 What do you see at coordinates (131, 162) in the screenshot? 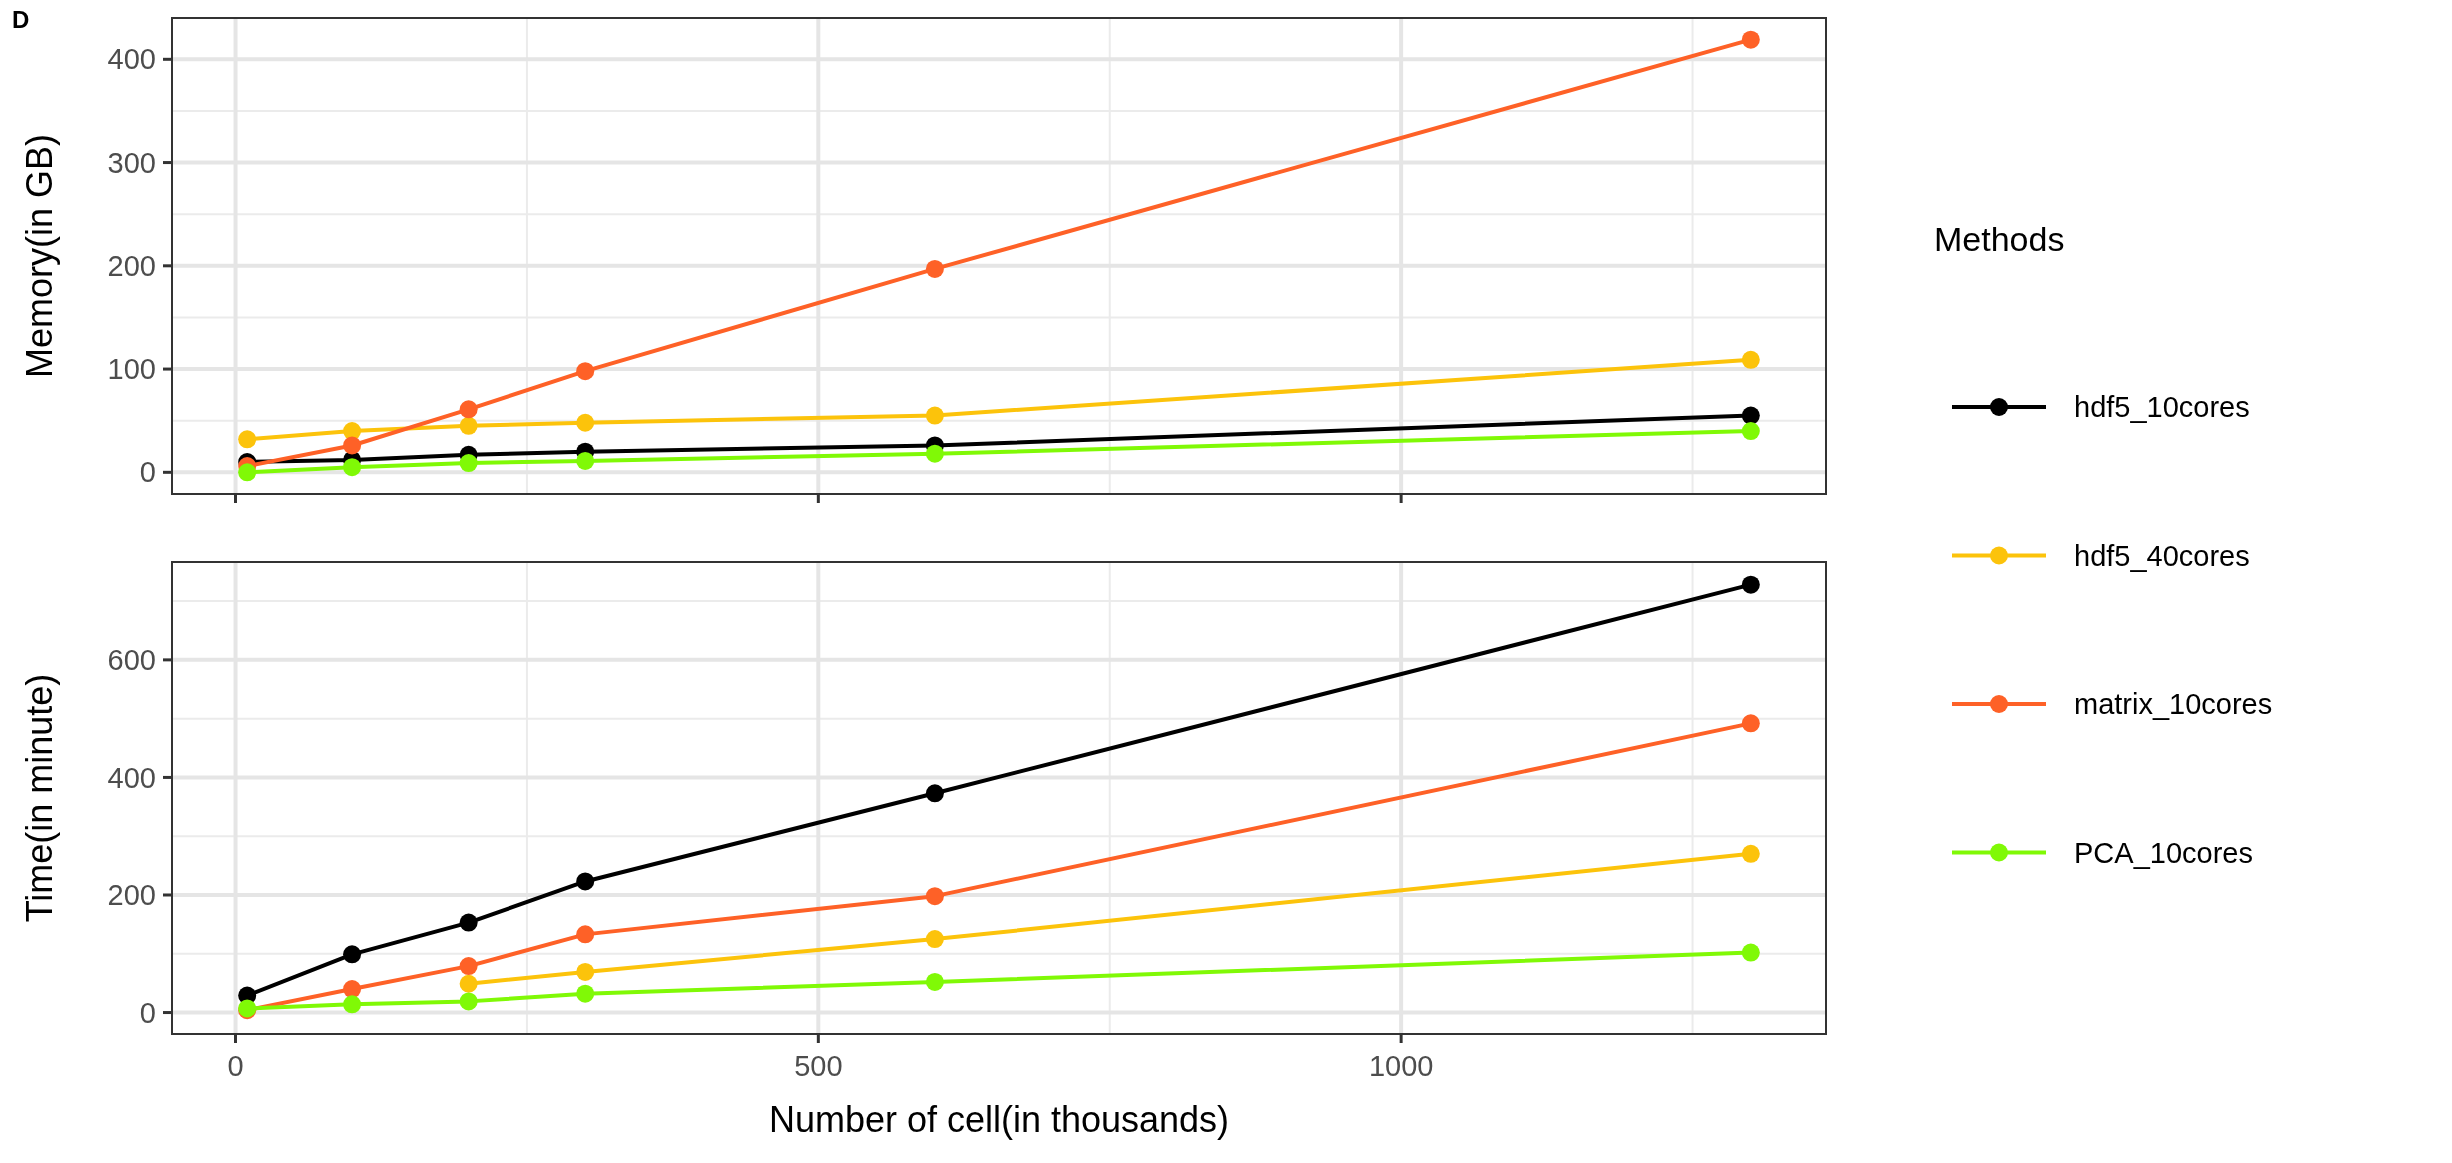
I see `y-tick-label: 300` at bounding box center [131, 162].